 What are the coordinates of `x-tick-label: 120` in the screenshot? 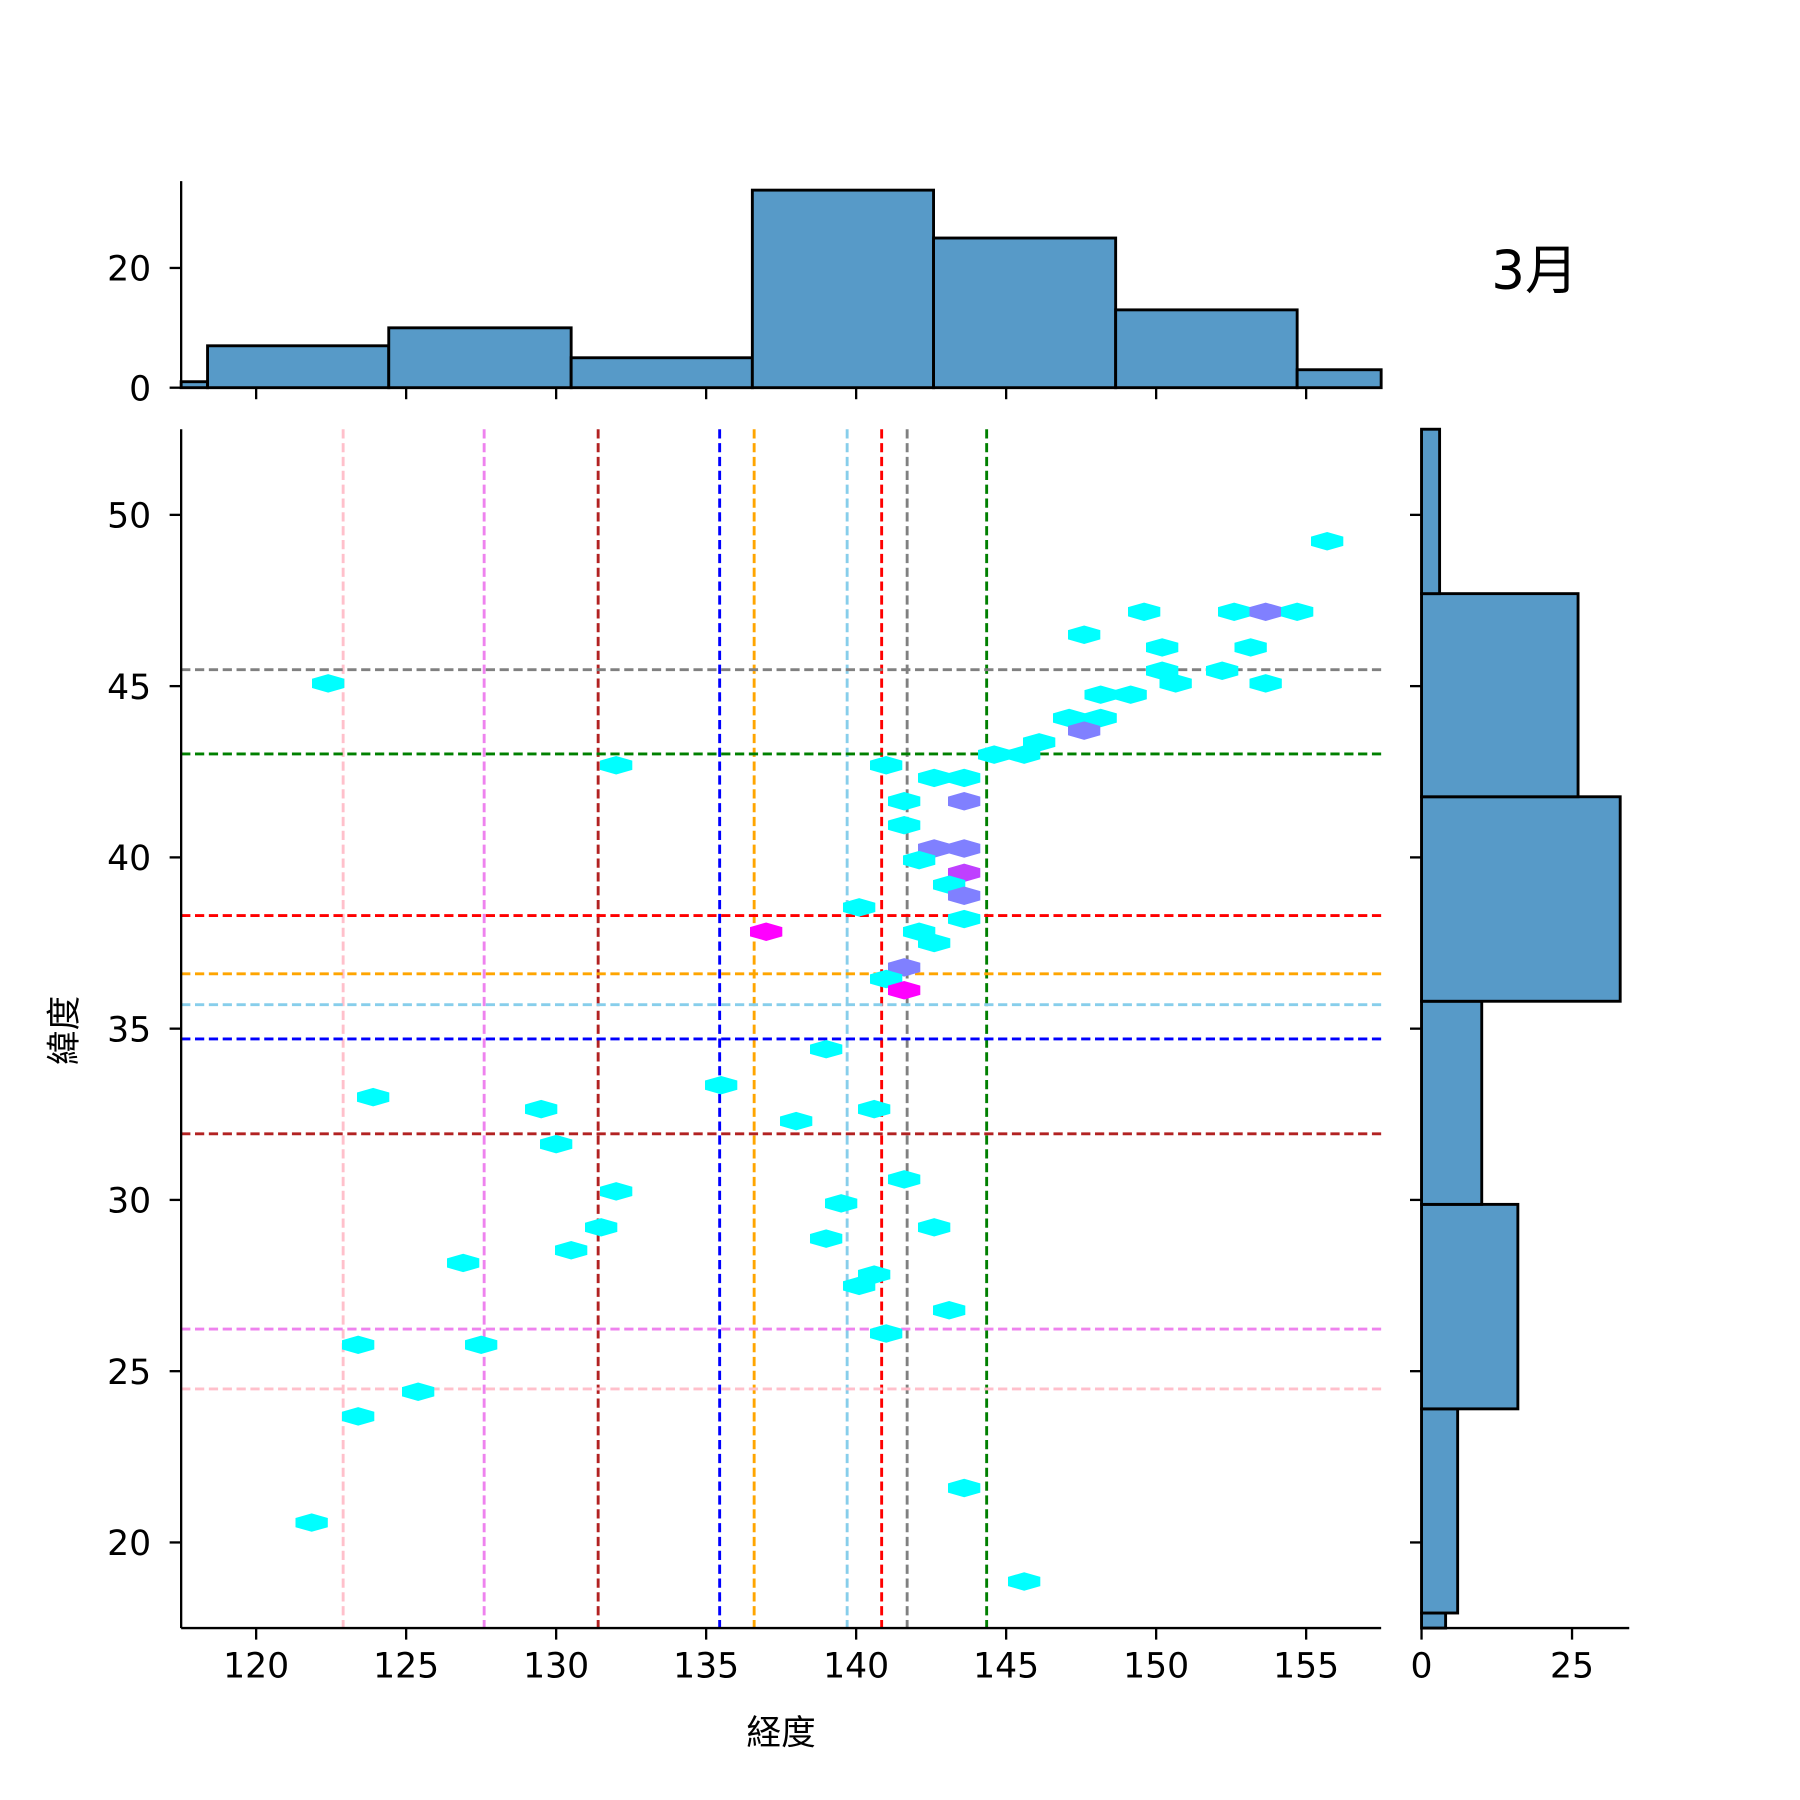 It's located at (256, 1667).